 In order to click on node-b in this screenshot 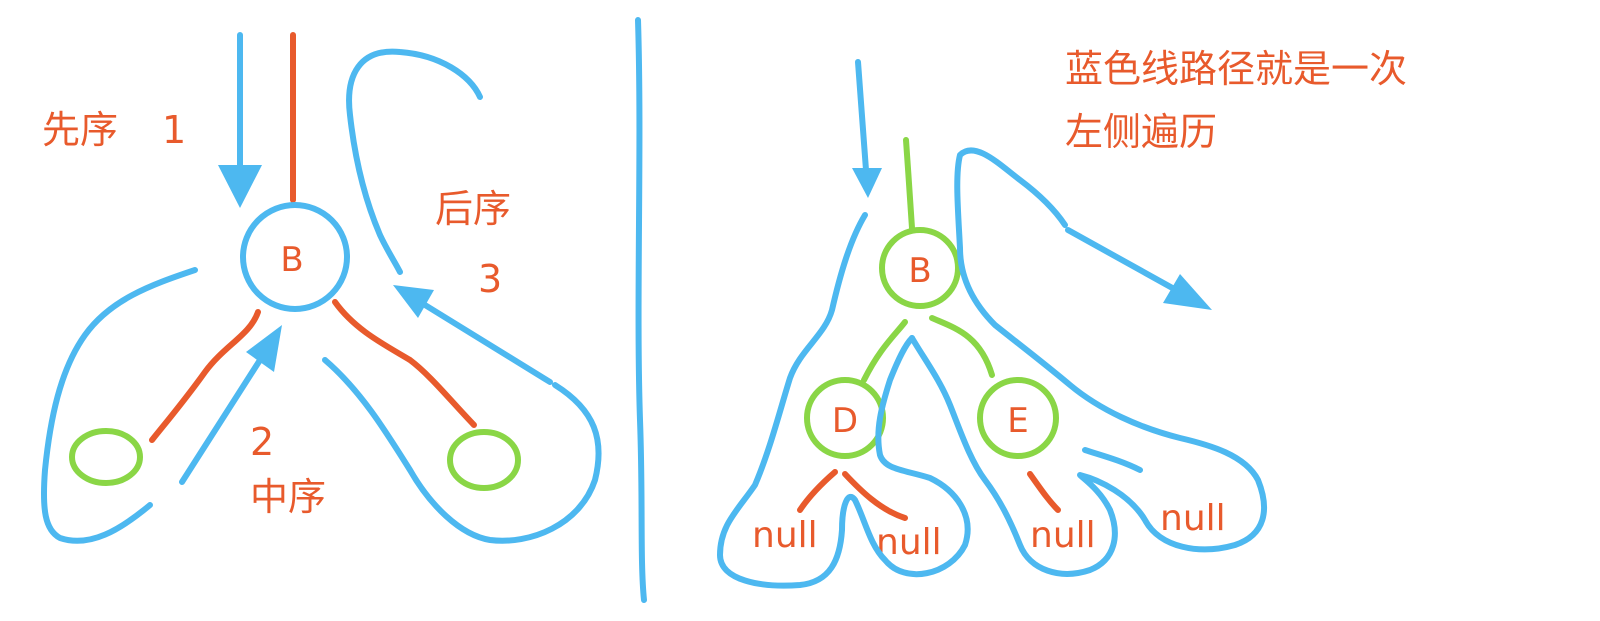, I will do `click(295, 257)`.